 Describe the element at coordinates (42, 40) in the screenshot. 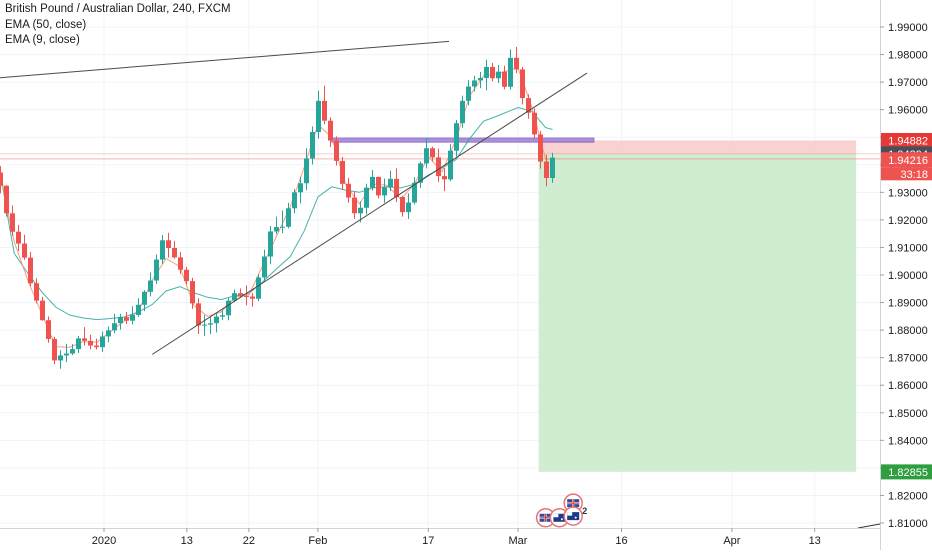

I see `ema9-legend: EMA (9, close)` at that location.